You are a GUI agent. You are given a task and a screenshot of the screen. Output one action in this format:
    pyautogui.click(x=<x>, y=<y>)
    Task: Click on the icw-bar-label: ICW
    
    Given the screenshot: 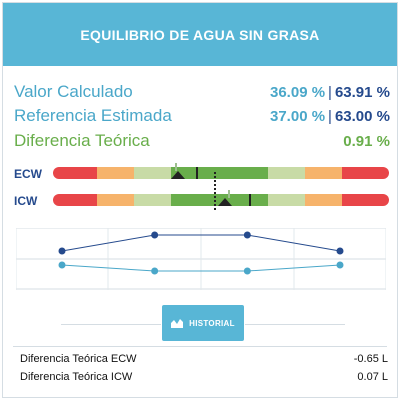 What is the action you would take?
    pyautogui.click(x=26, y=201)
    